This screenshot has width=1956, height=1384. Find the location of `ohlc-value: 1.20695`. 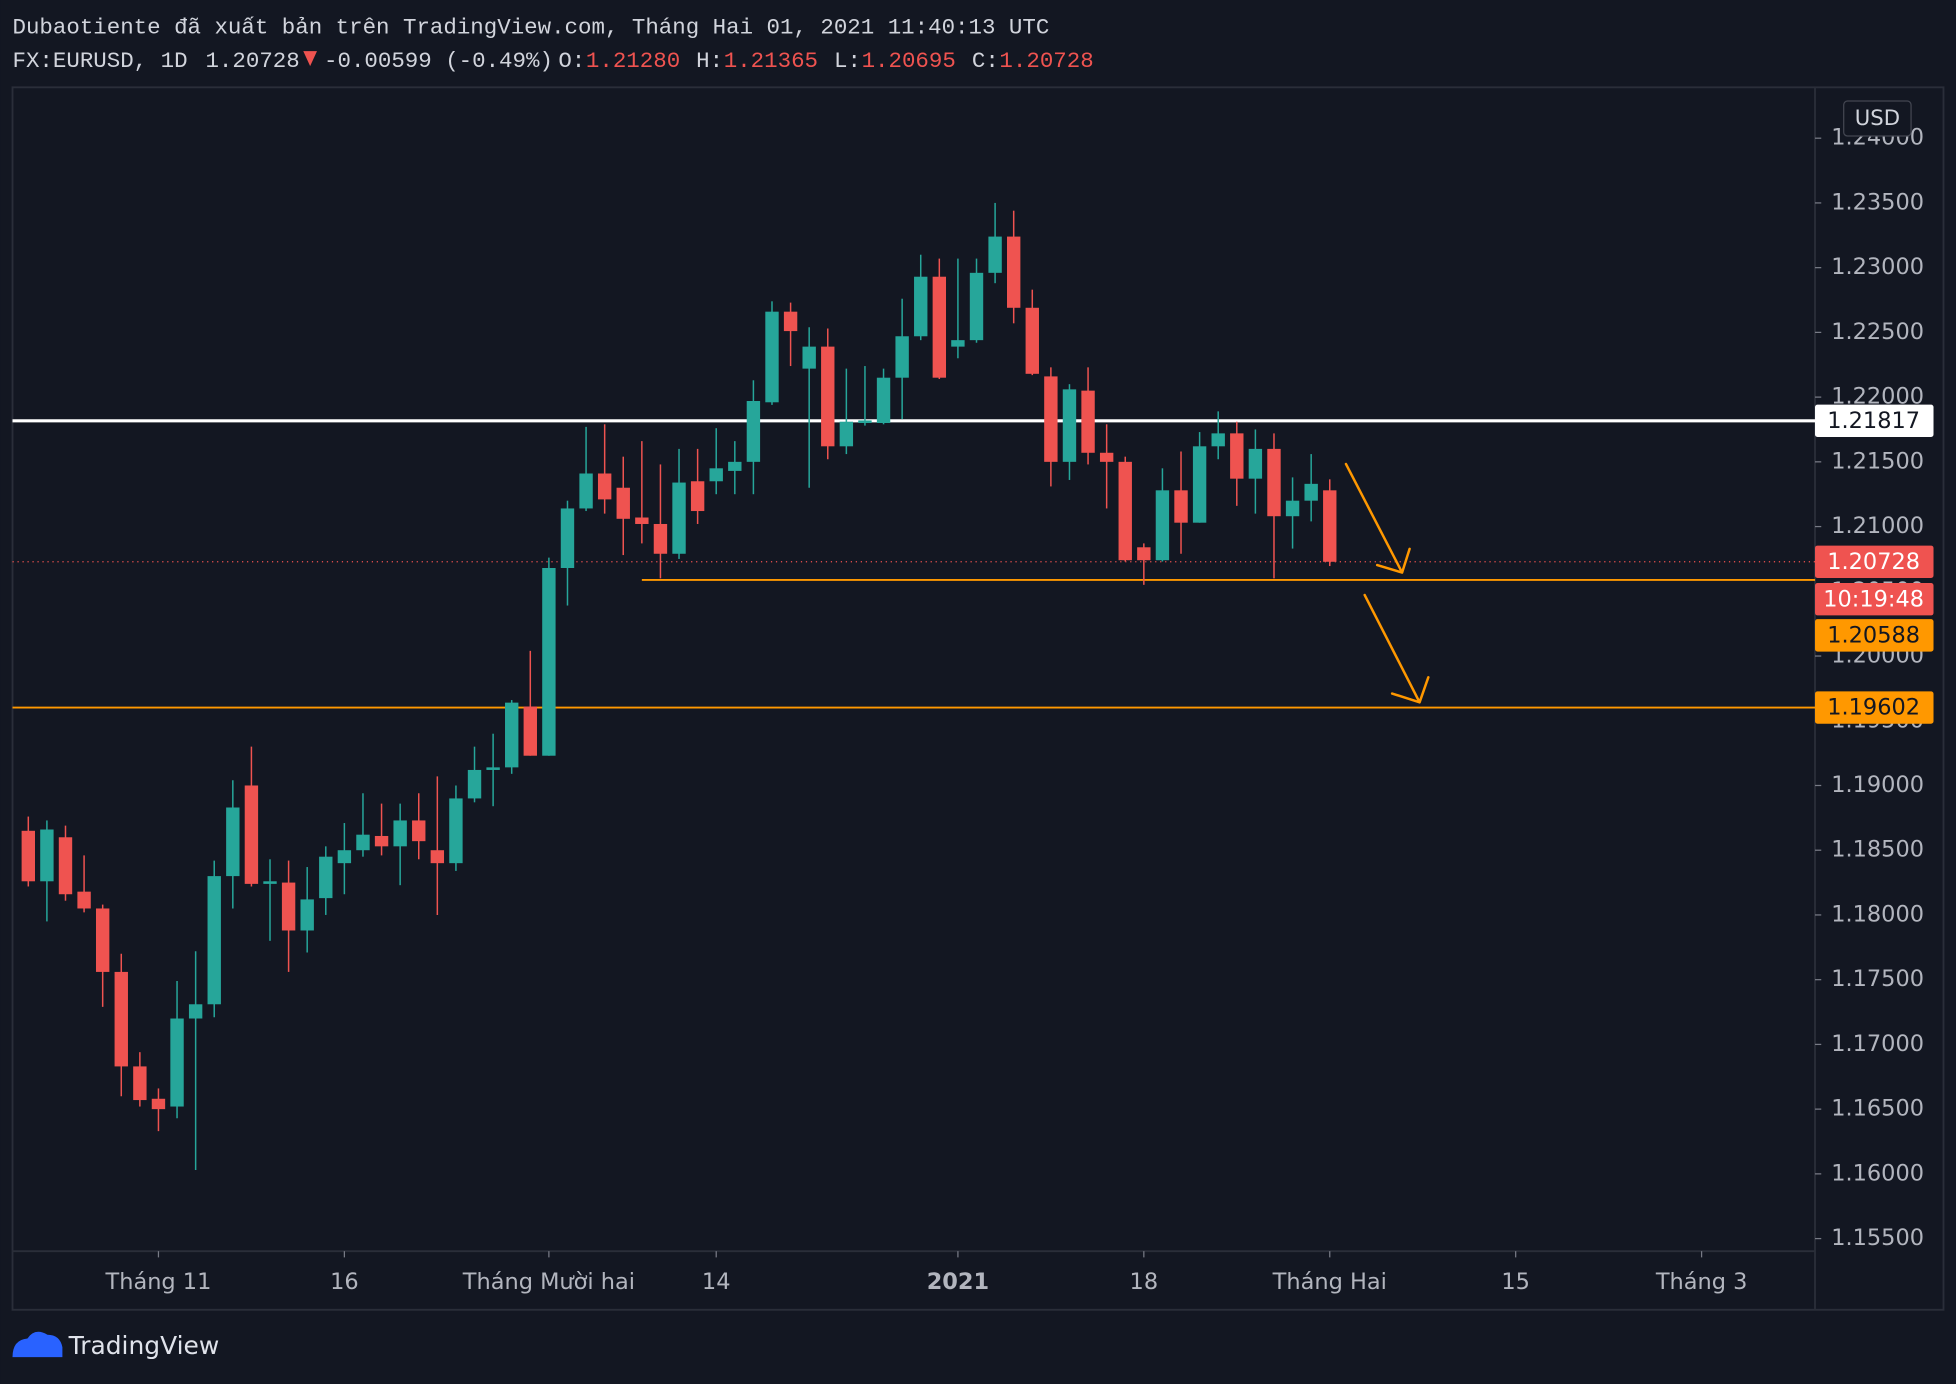

ohlc-value: 1.20695 is located at coordinates (909, 61).